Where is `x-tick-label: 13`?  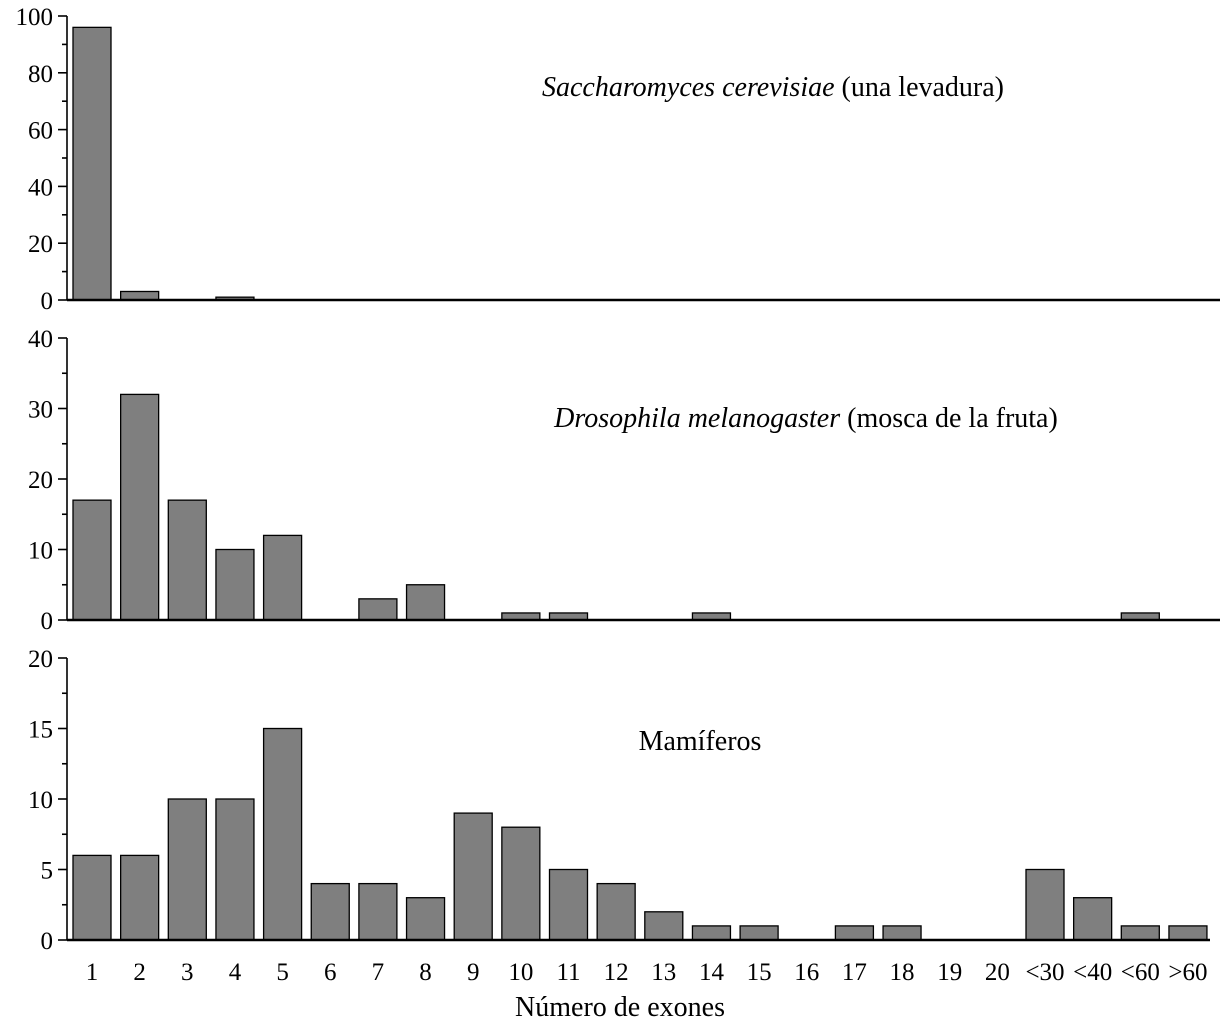 x-tick-label: 13 is located at coordinates (663, 972).